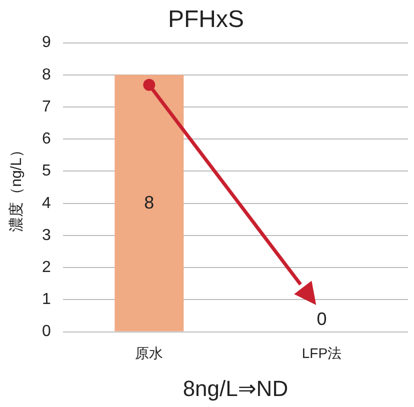 This screenshot has height=407, width=414. What do you see at coordinates (321, 318) in the screenshot?
I see `data-label: 0` at bounding box center [321, 318].